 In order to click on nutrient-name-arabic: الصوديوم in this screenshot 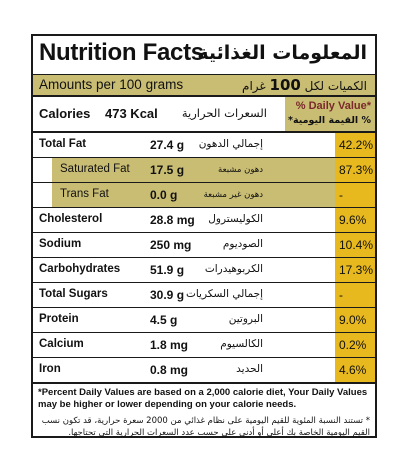, I will do `click(242, 244)`.